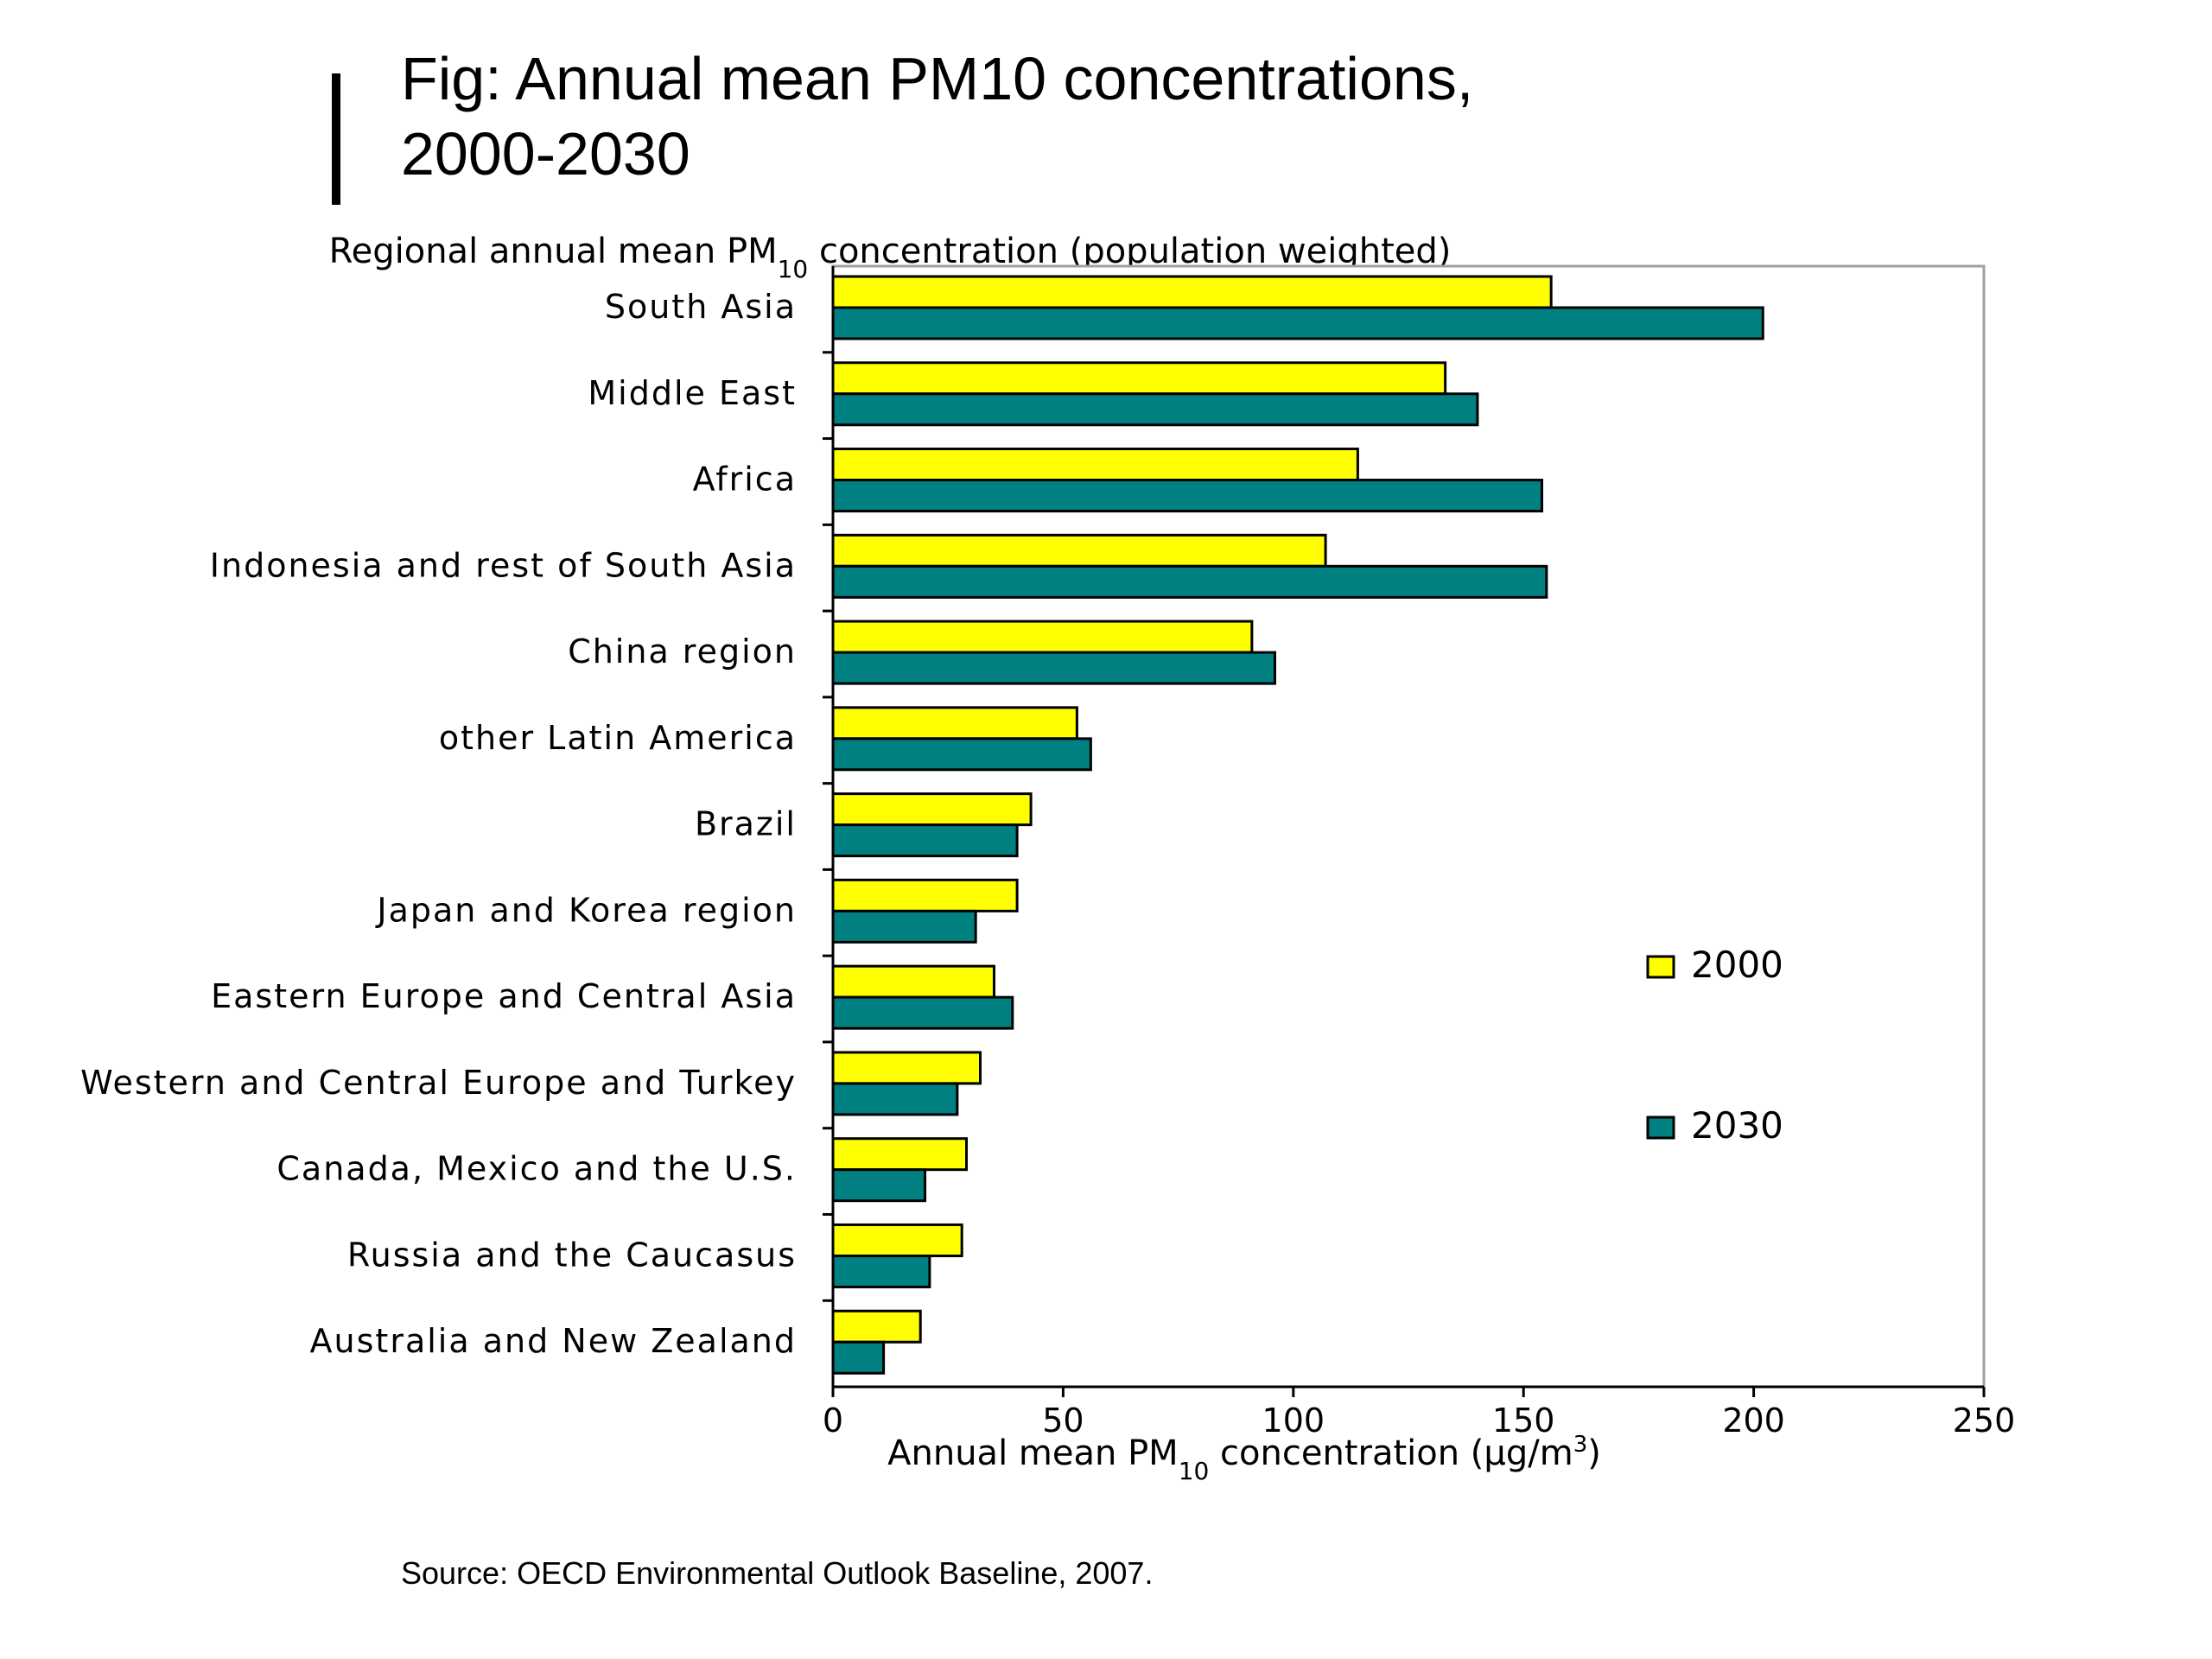 The image size is (2212, 1659). Describe the element at coordinates (1189, 581) in the screenshot. I see `bar-2030-indonesia-and-rest-of-south-asia` at that location.